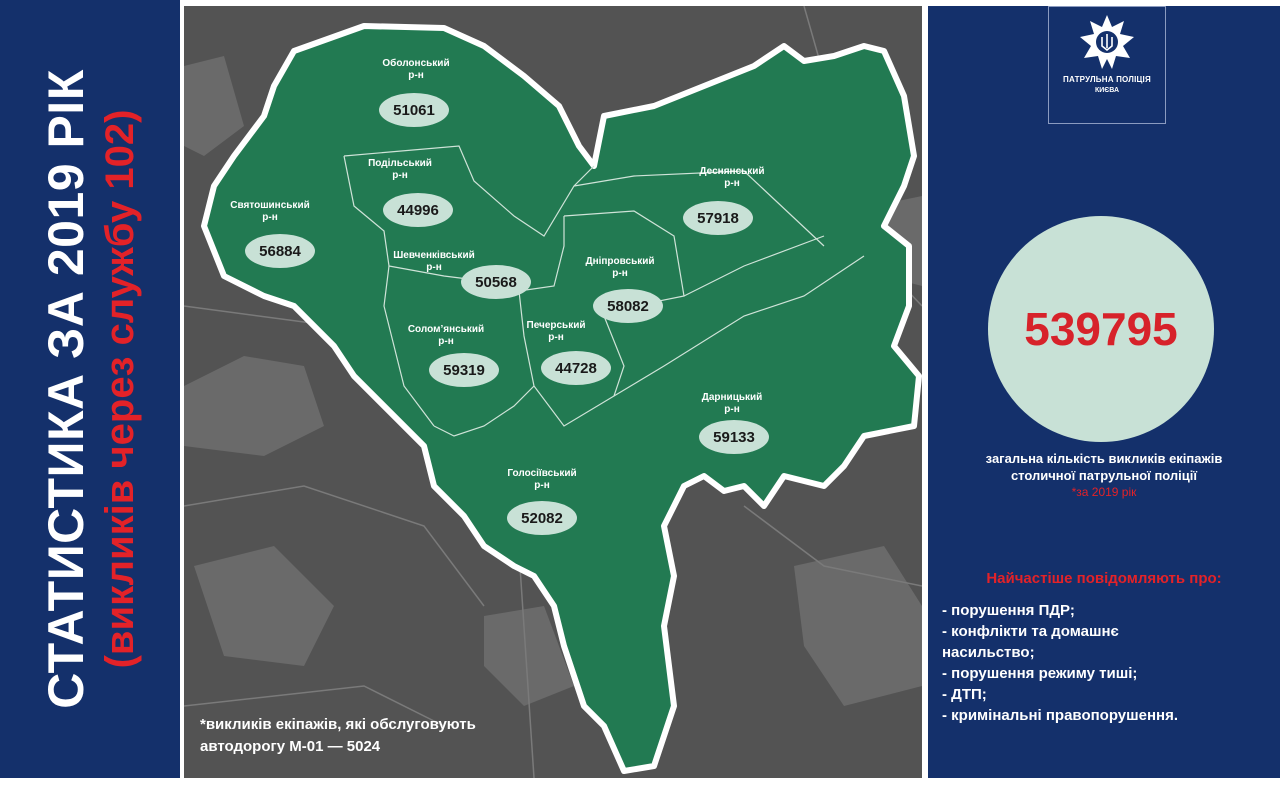 This screenshot has height=786, width=1280. I want to click on district-value-solomianskyi: 59319, so click(464, 370).